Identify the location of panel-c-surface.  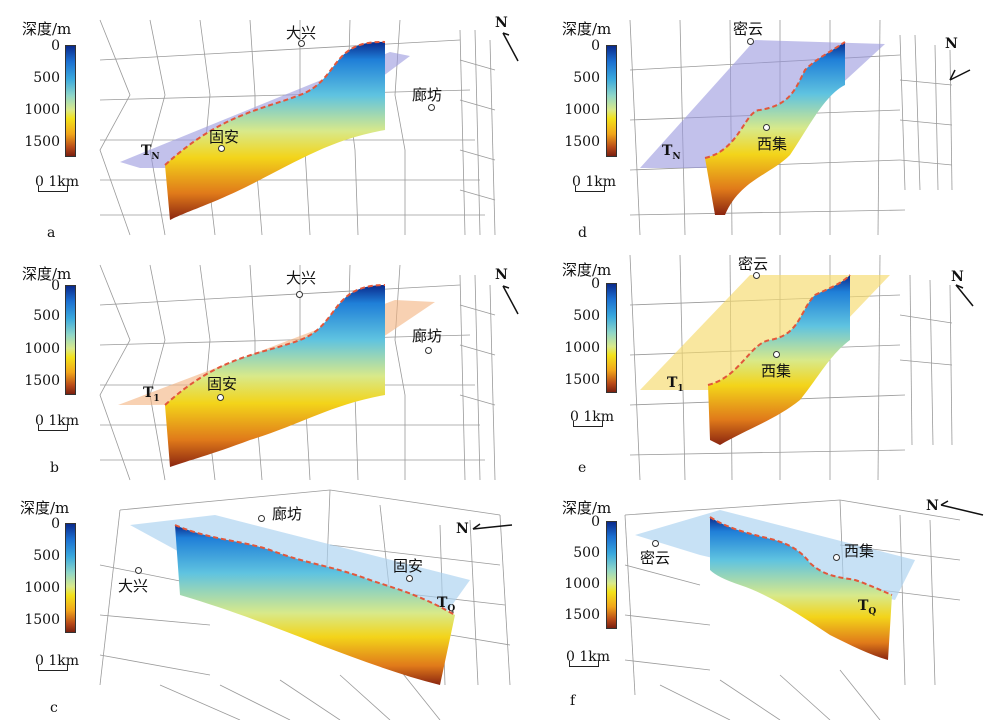
(315, 605).